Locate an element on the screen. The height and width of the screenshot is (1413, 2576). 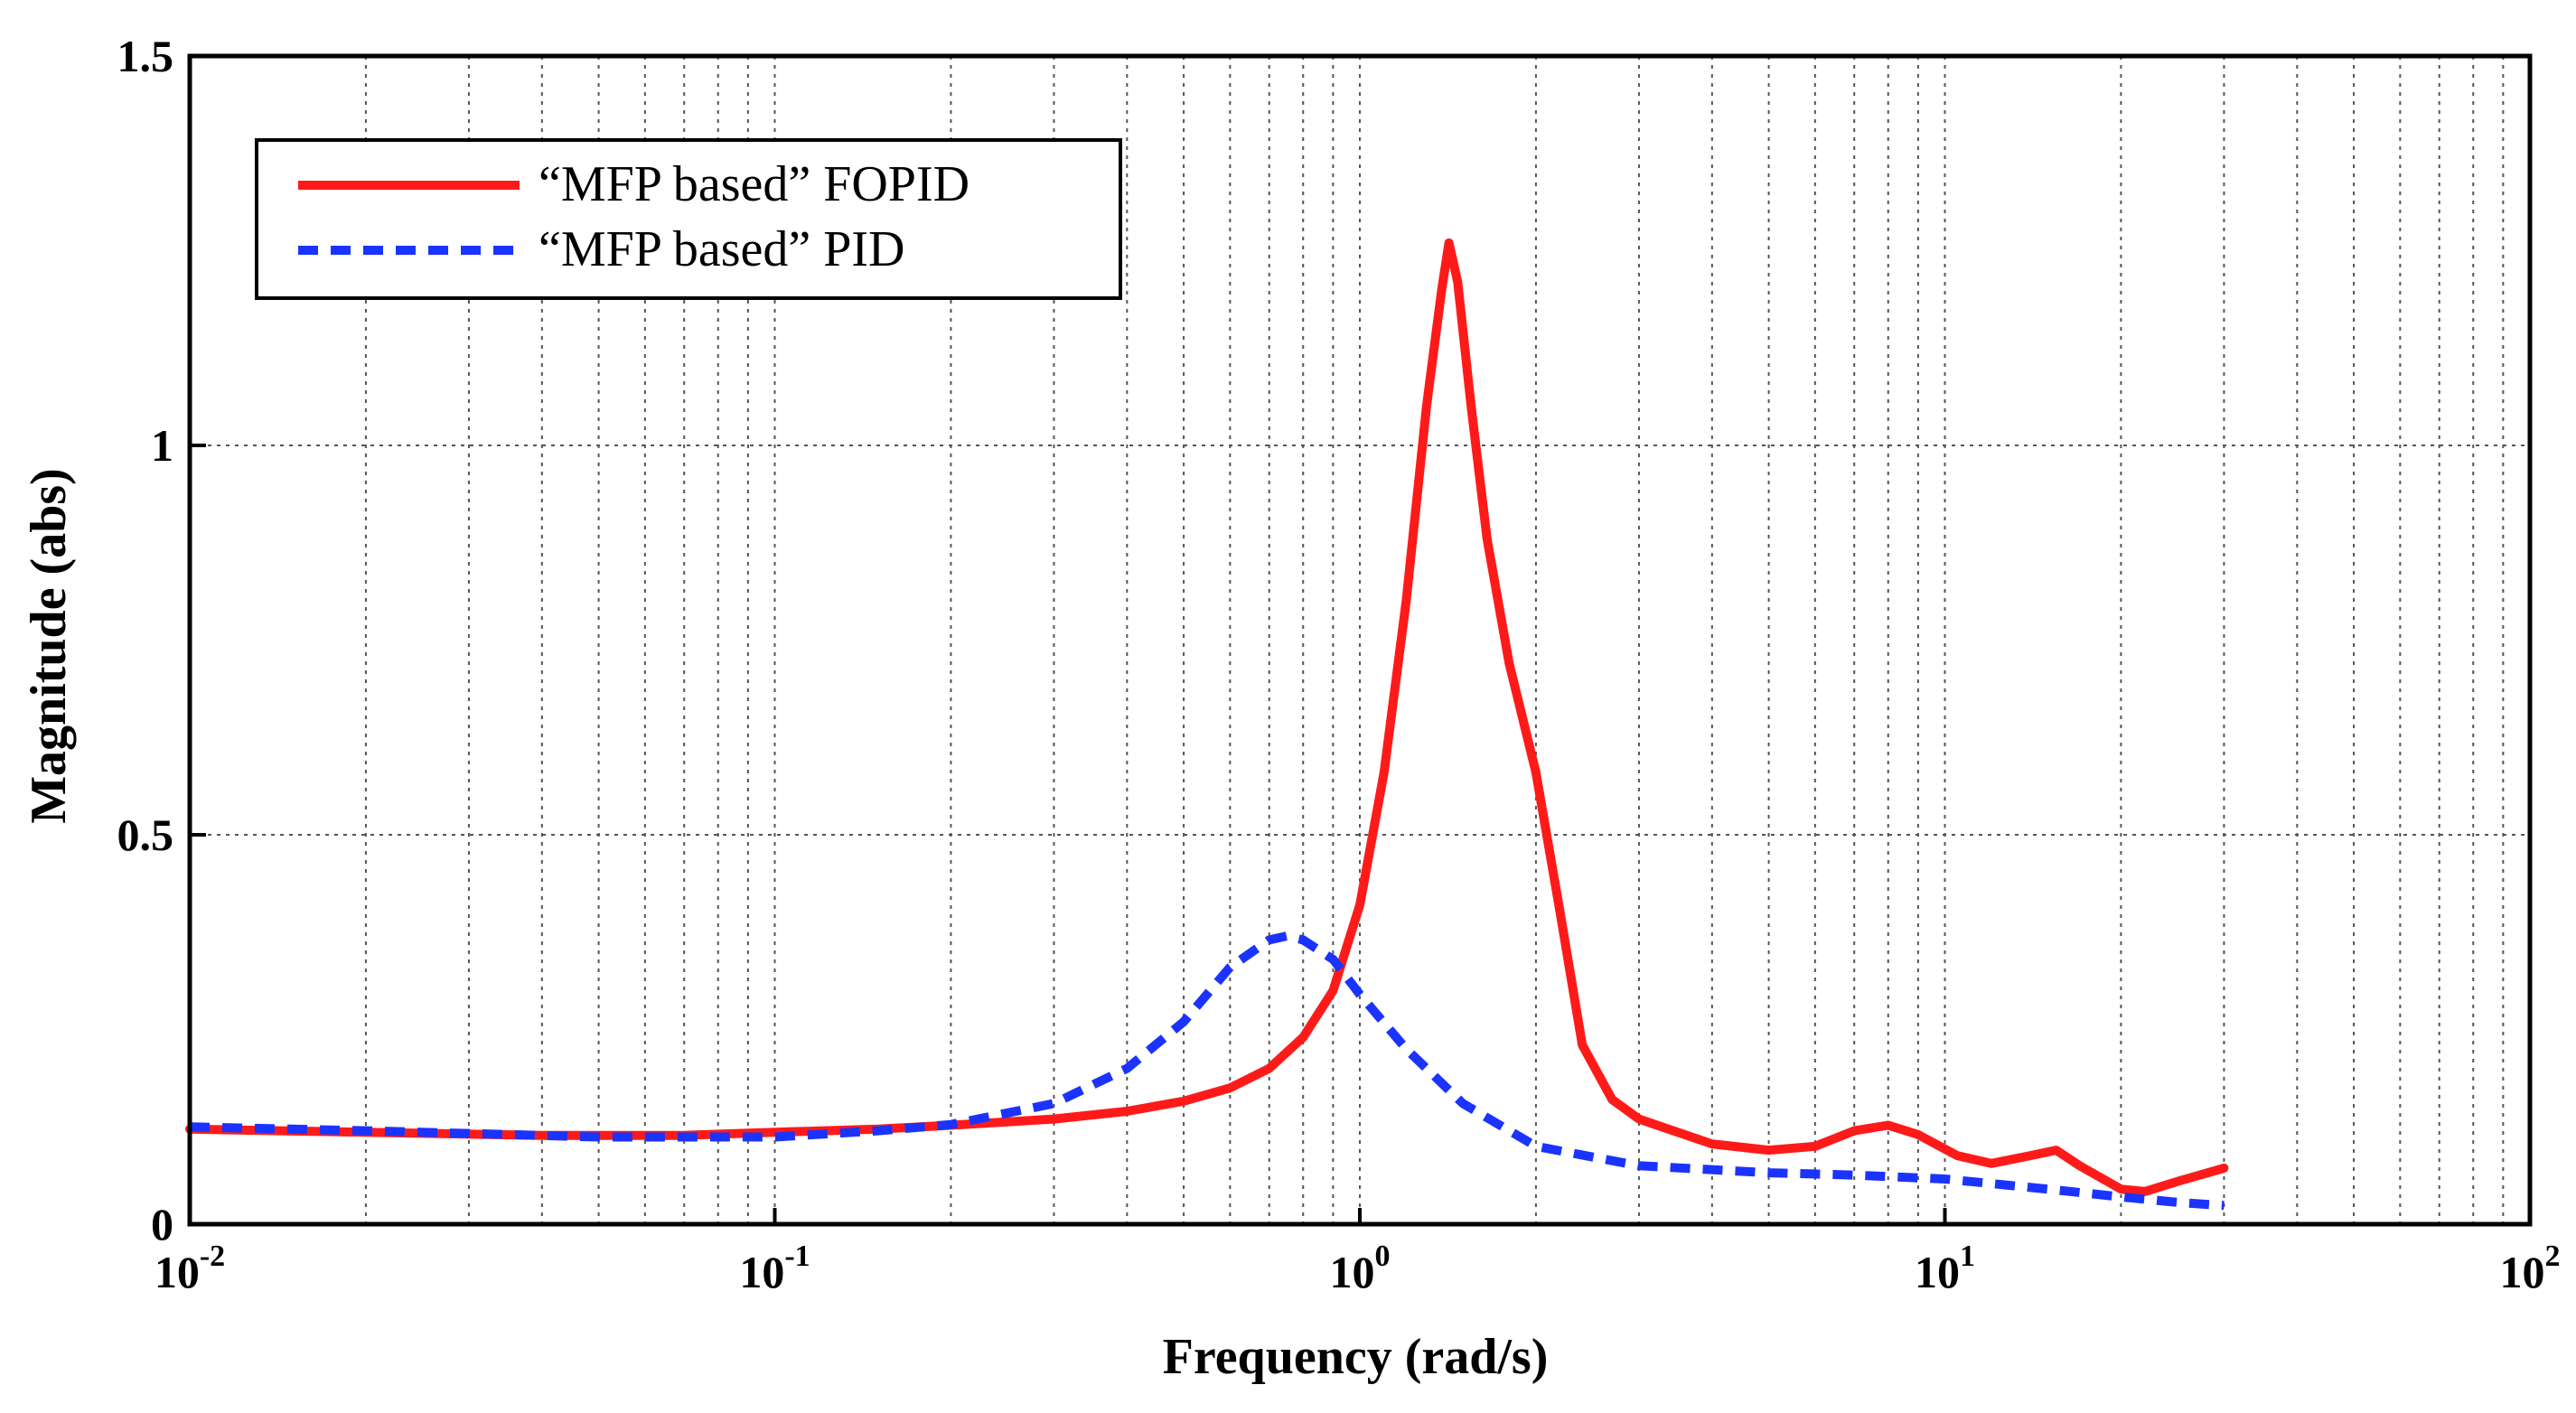
y-tick-label: 1.5 is located at coordinates (145, 56).